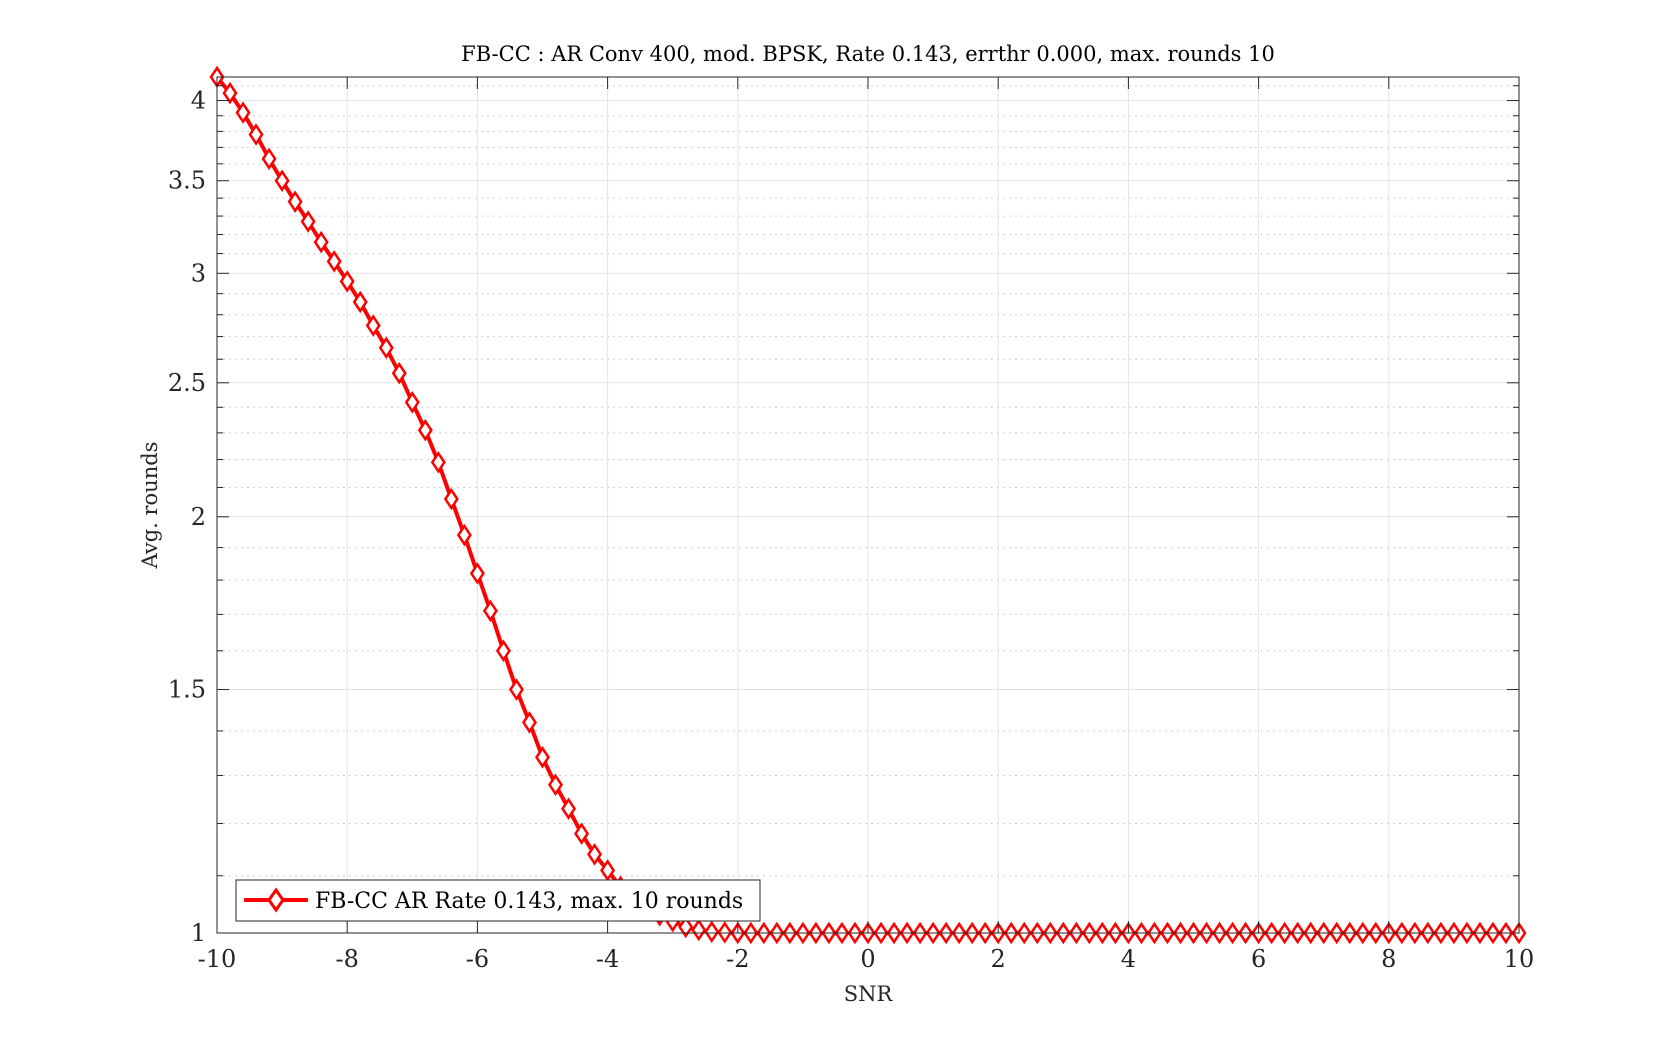  What do you see at coordinates (529, 901) in the screenshot?
I see `legend-entry-label: FB-CC AR Rate 0.143, max. 10 rounds` at bounding box center [529, 901].